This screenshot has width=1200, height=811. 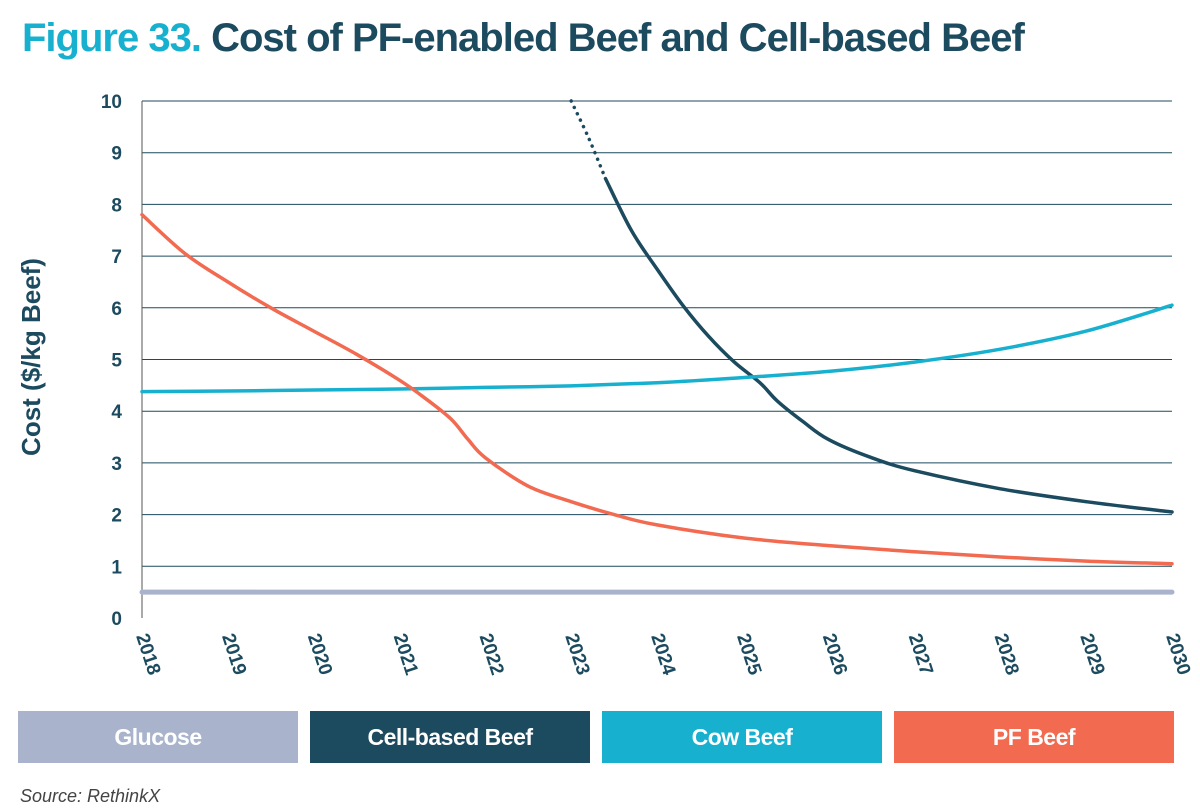 What do you see at coordinates (834, 654) in the screenshot?
I see `x-tick-label: 2026` at bounding box center [834, 654].